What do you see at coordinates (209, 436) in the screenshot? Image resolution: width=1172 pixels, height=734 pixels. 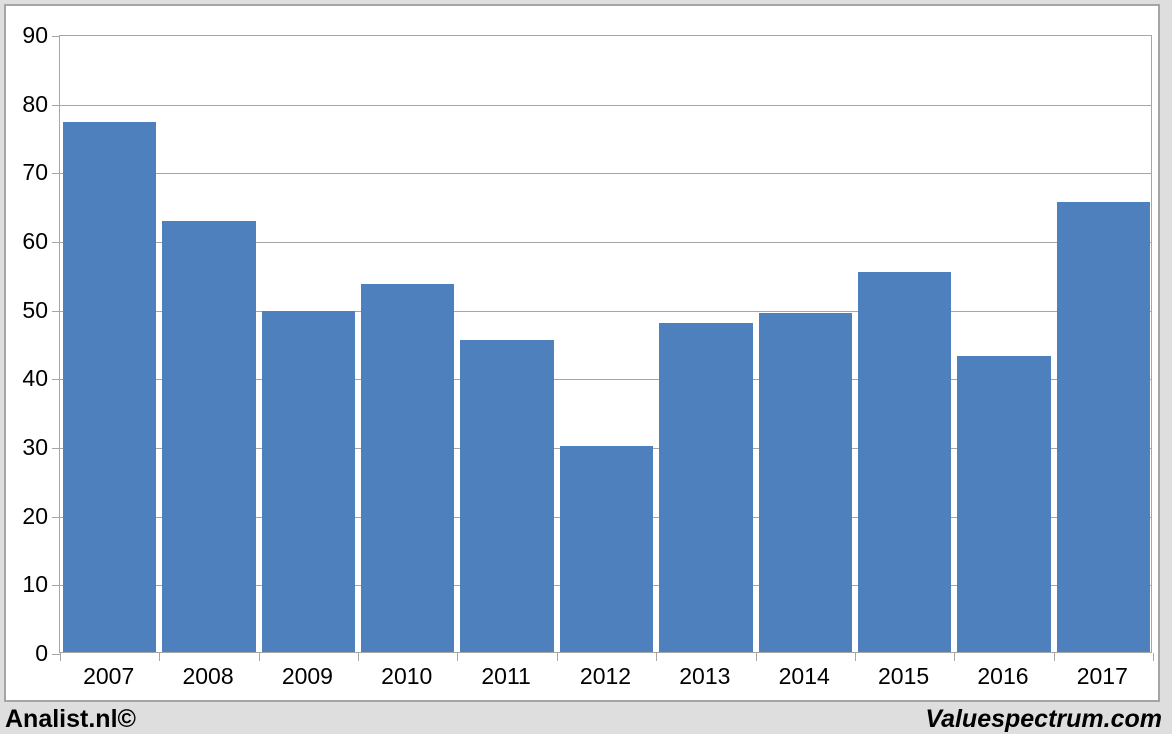 I see `bar-2008` at bounding box center [209, 436].